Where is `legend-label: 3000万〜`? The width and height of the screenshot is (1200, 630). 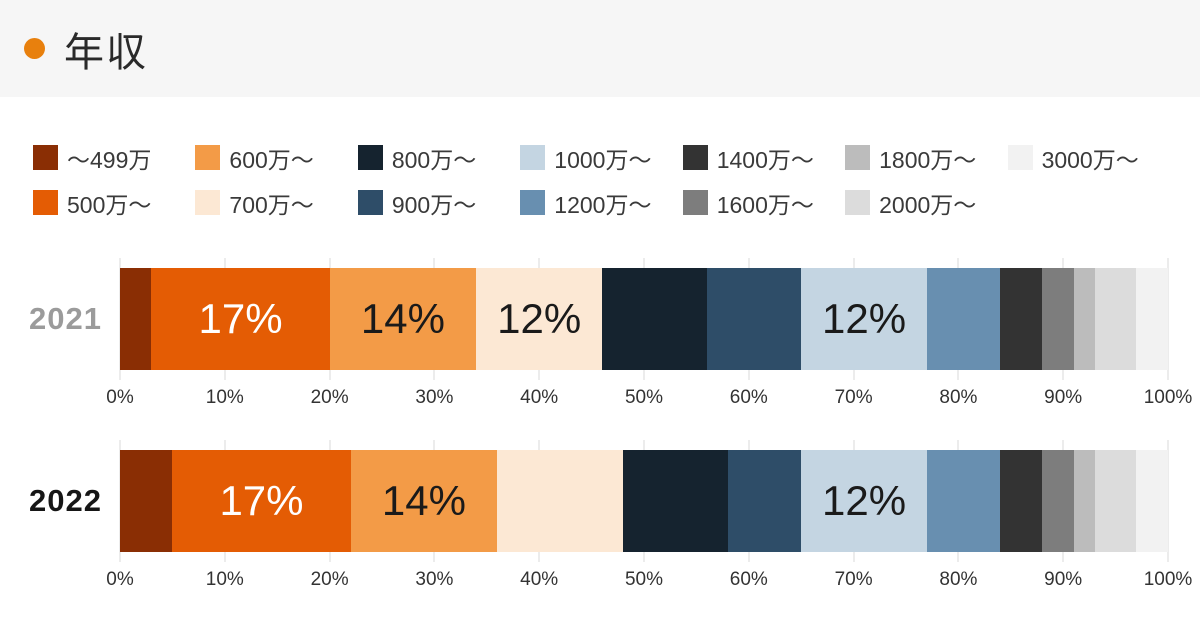
legend-label: 3000万〜 is located at coordinates (1090, 159).